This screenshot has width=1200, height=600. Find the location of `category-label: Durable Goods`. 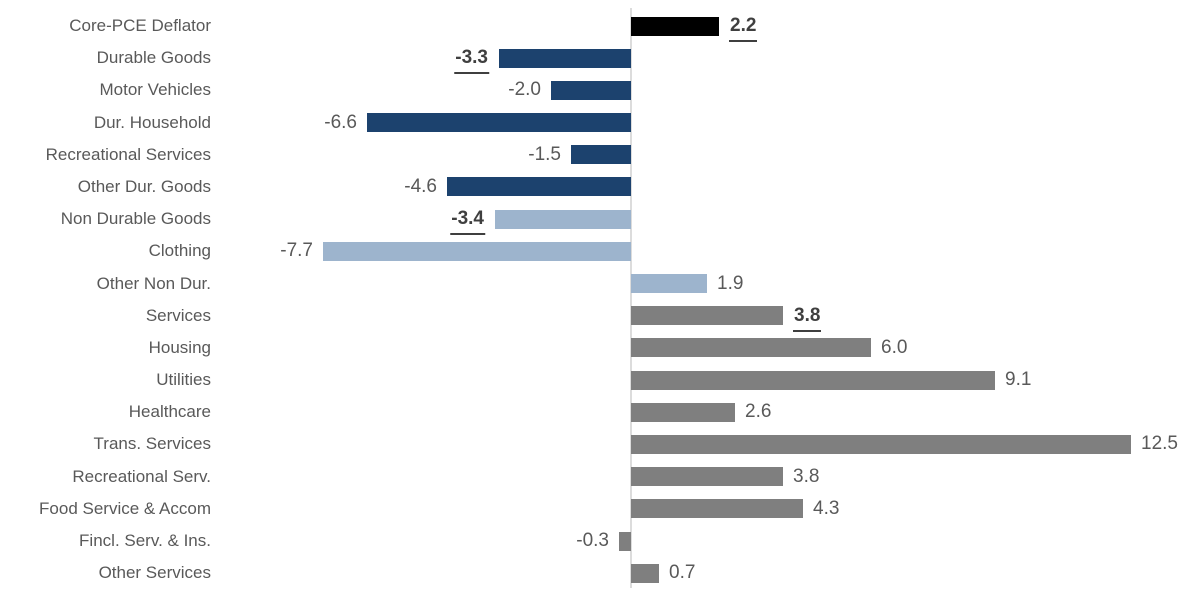

category-label: Durable Goods is located at coordinates (153, 58).